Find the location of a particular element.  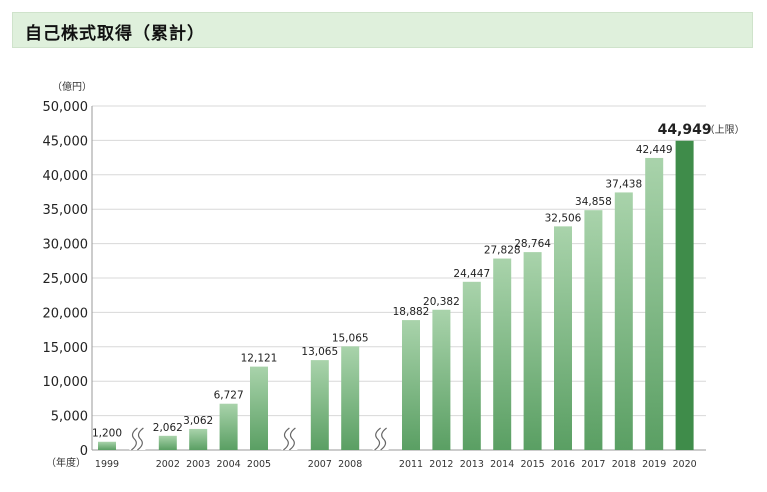

y-tick-label: 5,000 is located at coordinates (69, 417).